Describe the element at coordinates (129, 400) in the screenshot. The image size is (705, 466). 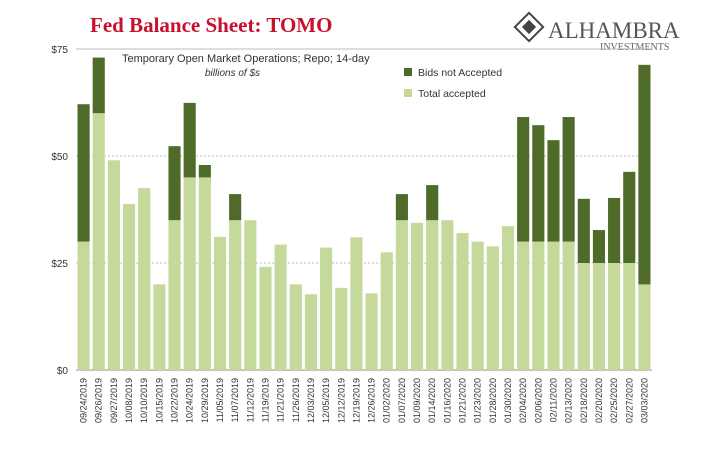
I see `x-tick-label: 10/08/2019` at that location.